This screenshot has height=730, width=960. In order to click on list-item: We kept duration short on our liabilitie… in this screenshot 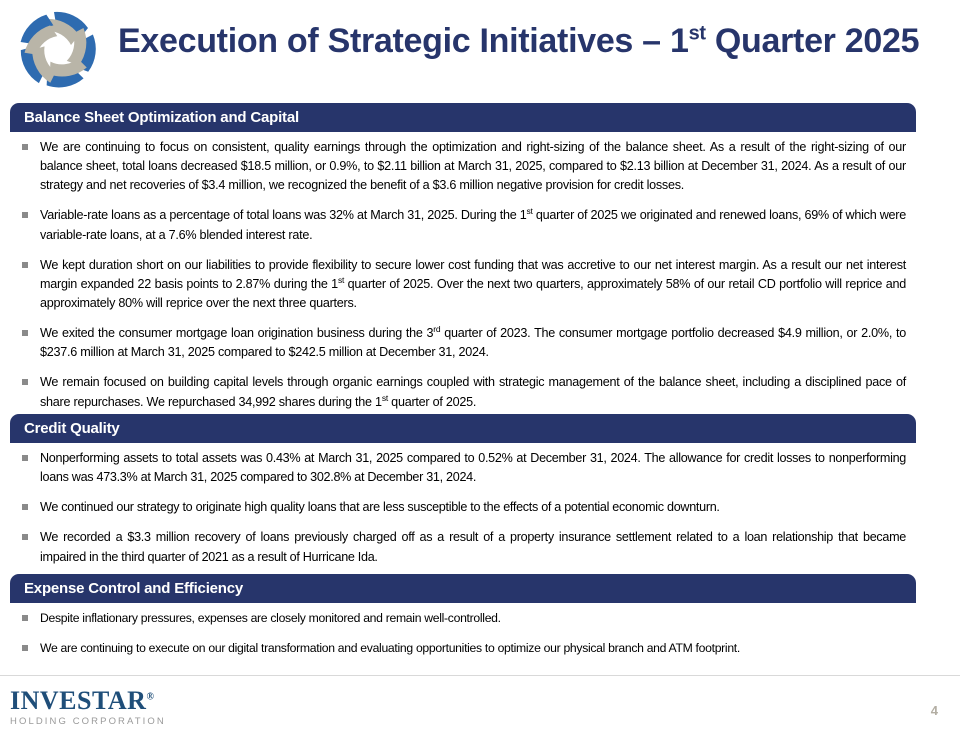, I will do `click(463, 284)`.